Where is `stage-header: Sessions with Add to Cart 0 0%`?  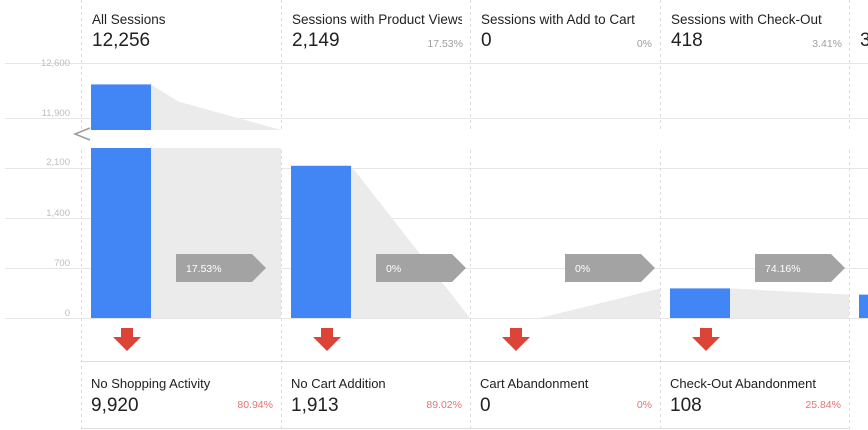 stage-header: Sessions with Add to Cart 0 0% is located at coordinates (565, 34).